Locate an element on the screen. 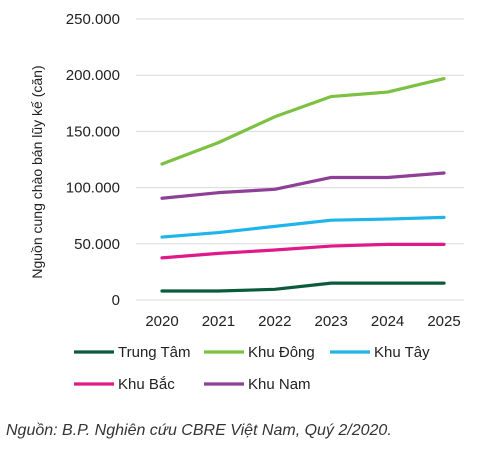 The width and height of the screenshot is (500, 458). y-tick-label: 50.000 is located at coordinates (97, 244).